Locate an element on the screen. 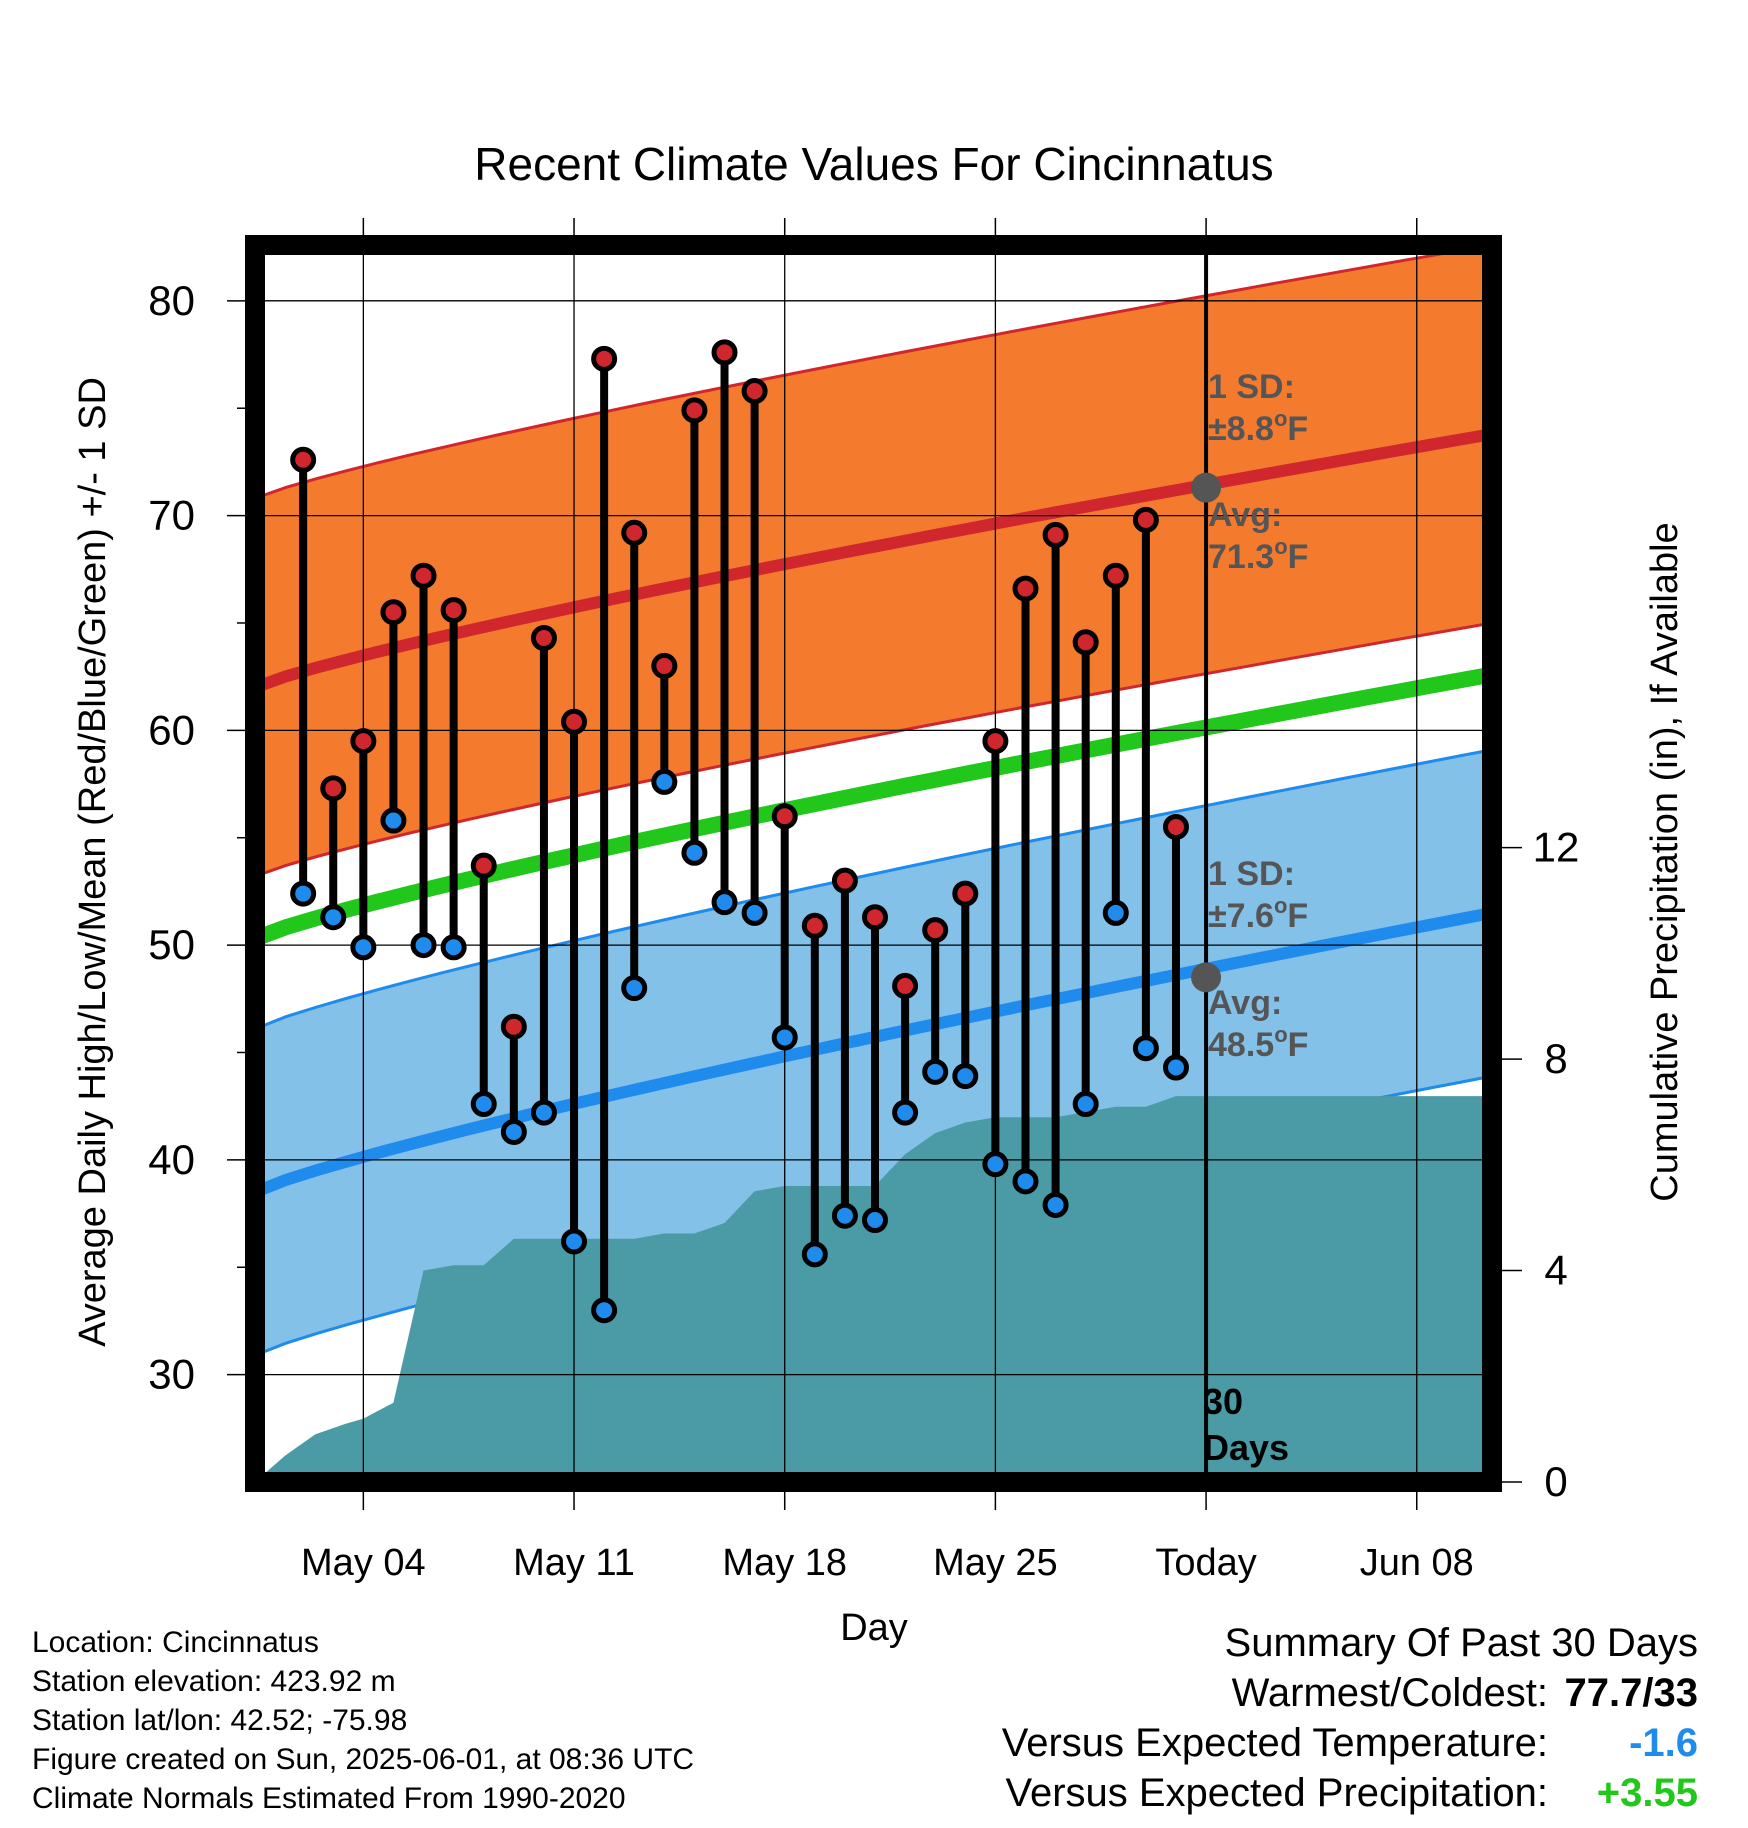 This screenshot has width=1748, height=1828. low-avg-value: 48.5oF is located at coordinates (1258, 1043).